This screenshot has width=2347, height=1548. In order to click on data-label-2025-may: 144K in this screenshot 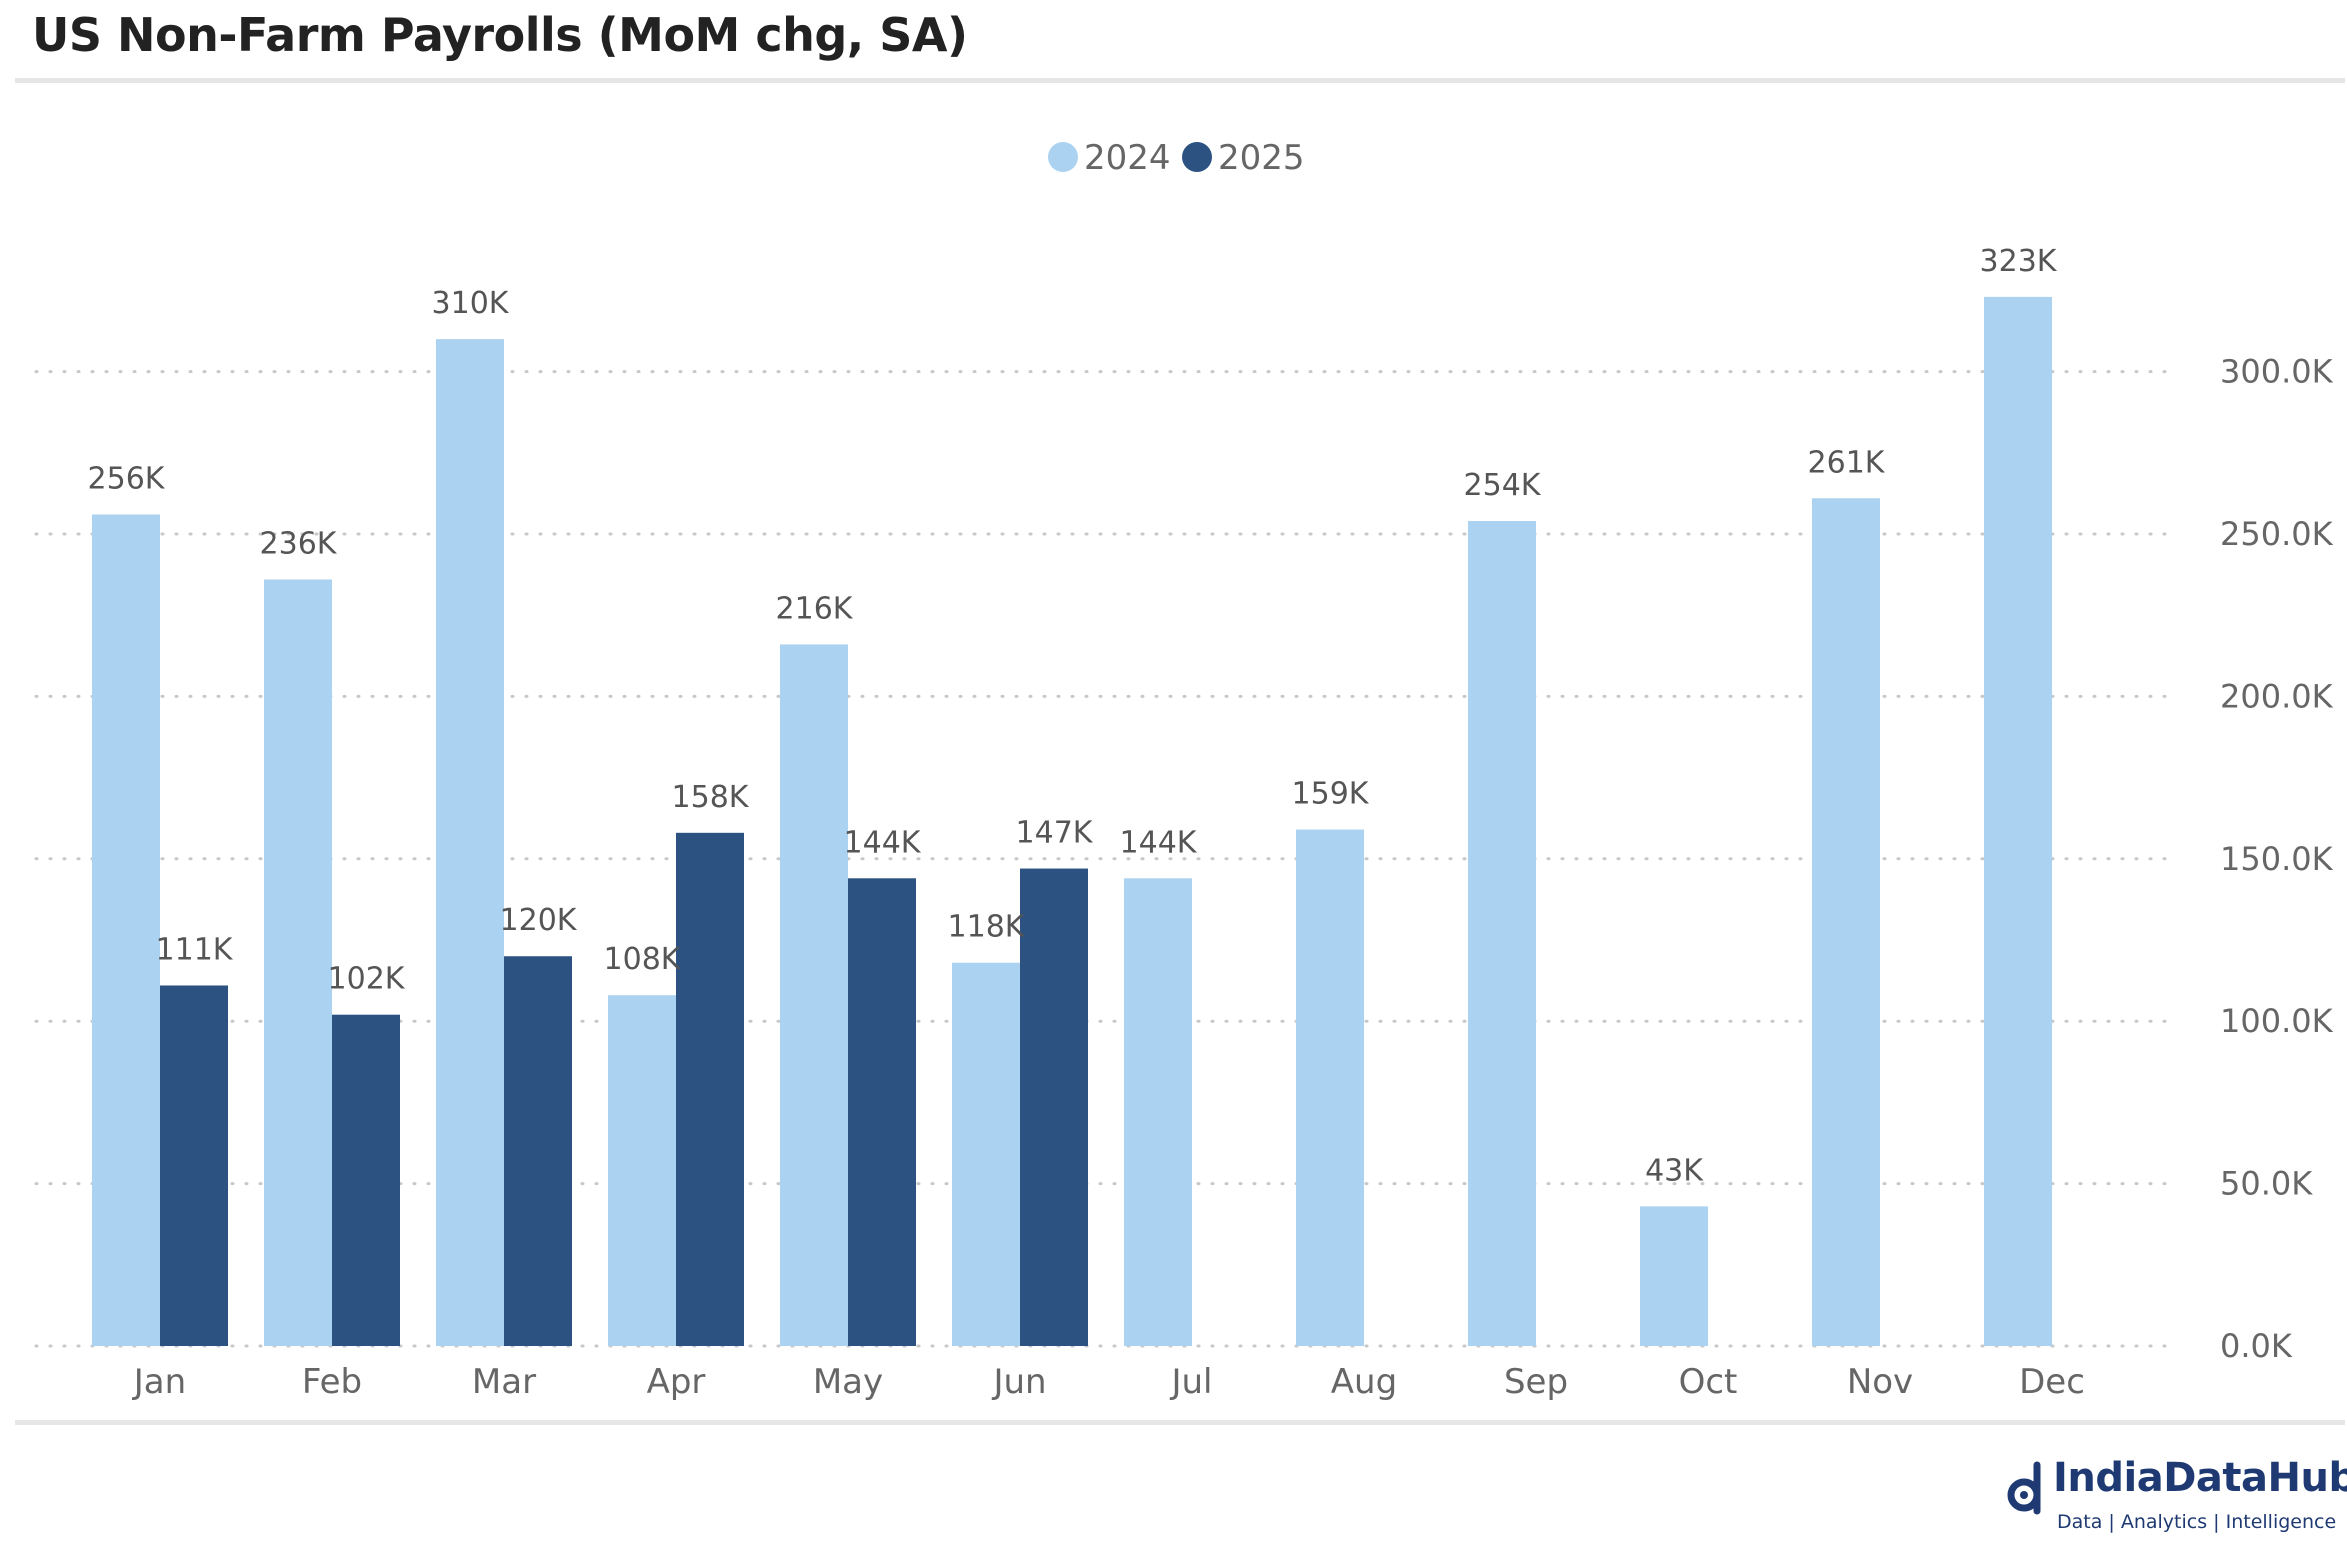, I will do `click(883, 842)`.